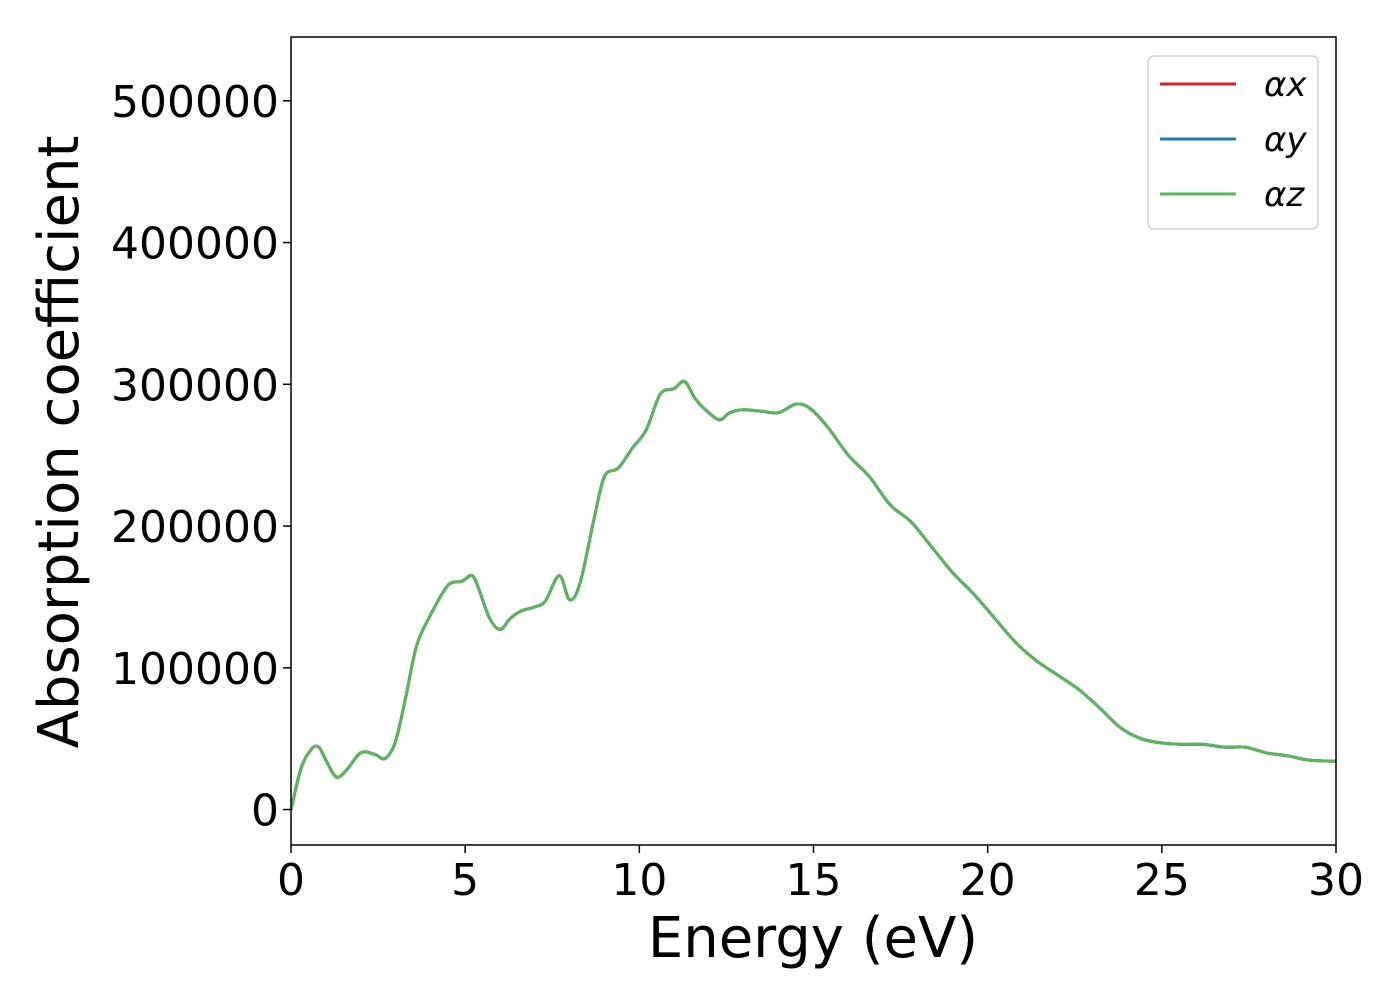 The height and width of the screenshot is (1000, 1400). What do you see at coordinates (59, 442) in the screenshot?
I see `y-axis-label: Absorption coefficient` at bounding box center [59, 442].